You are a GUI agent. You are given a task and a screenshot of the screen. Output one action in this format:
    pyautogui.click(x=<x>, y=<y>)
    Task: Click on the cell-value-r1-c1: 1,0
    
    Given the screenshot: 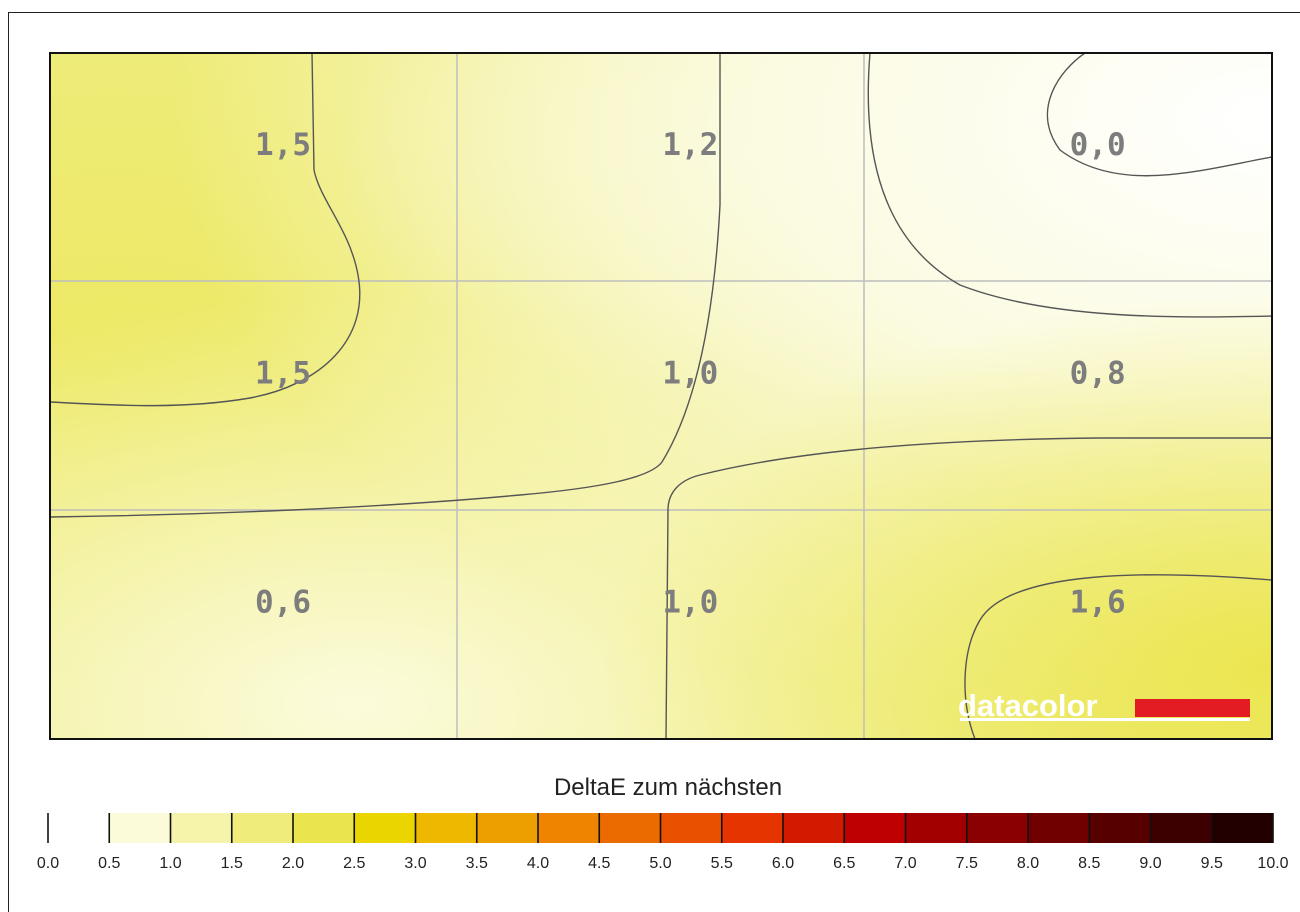 What is the action you would take?
    pyautogui.click(x=690, y=374)
    